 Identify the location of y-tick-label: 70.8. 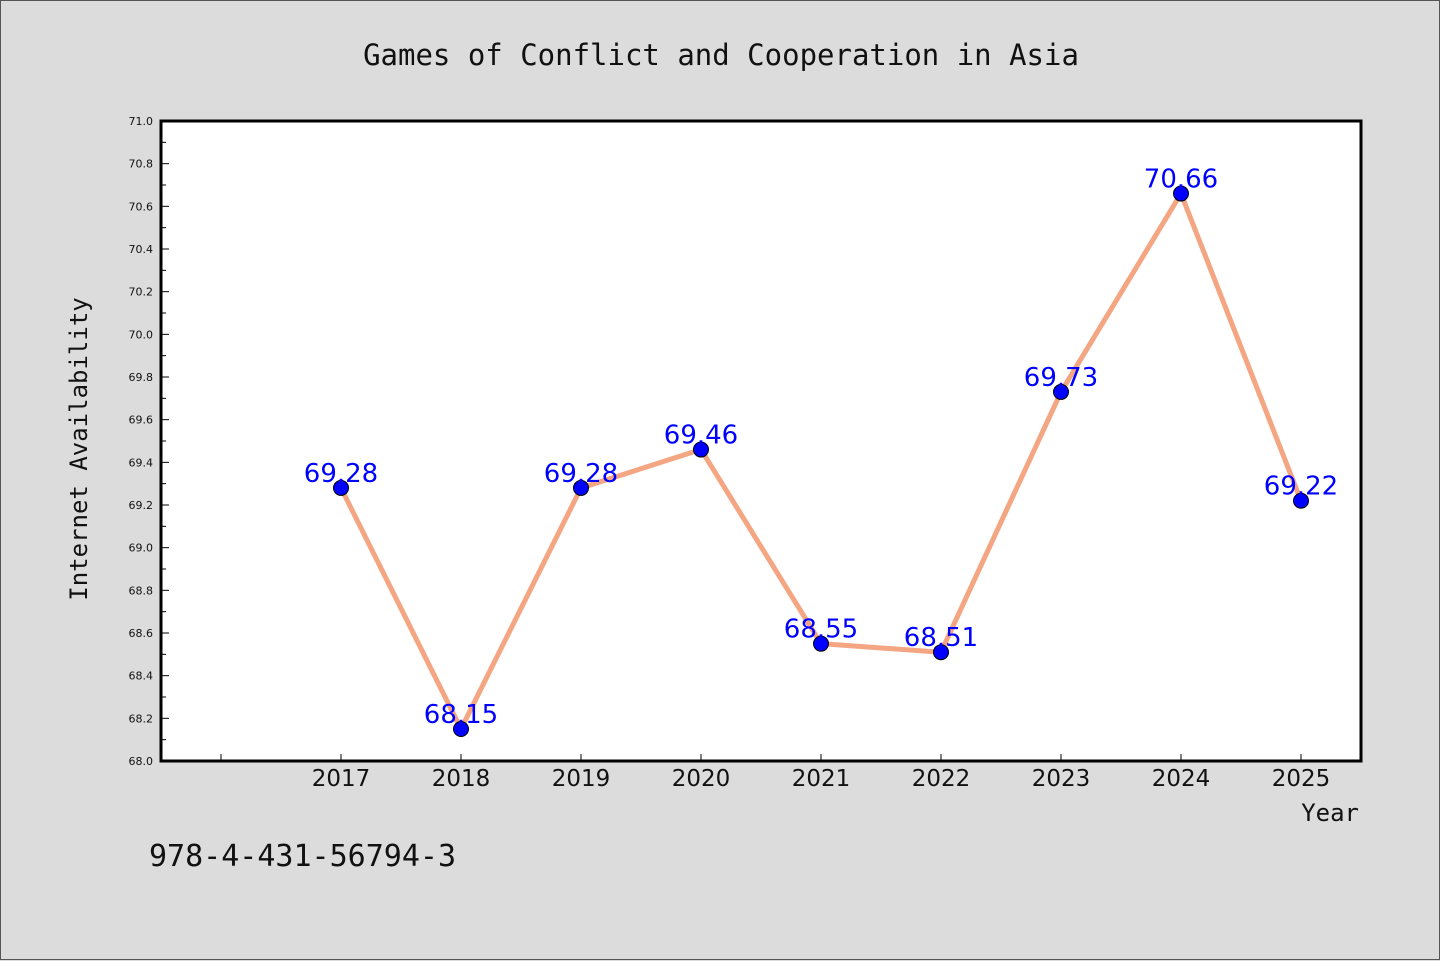
(141, 164).